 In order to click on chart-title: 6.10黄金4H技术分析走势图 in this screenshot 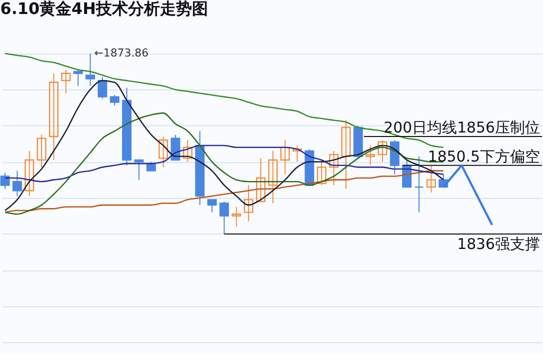, I will do `click(104, 9)`.